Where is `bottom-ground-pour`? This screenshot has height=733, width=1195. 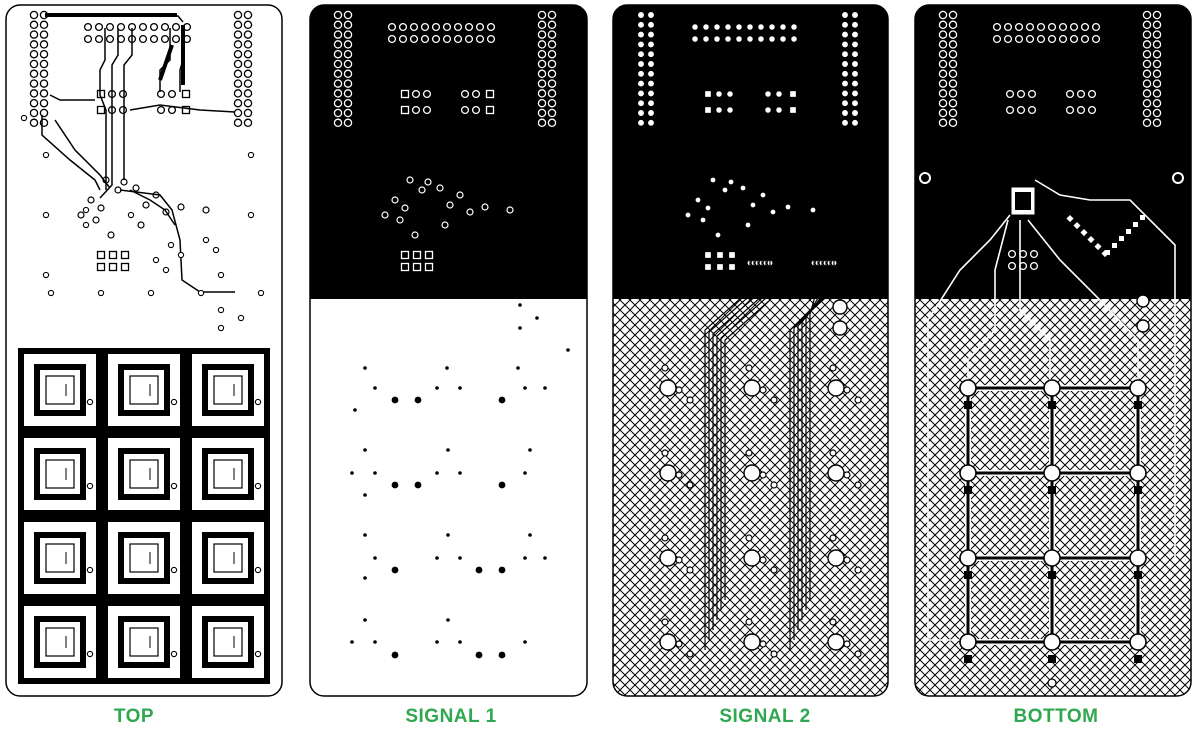 bottom-ground-pour is located at coordinates (1053, 152).